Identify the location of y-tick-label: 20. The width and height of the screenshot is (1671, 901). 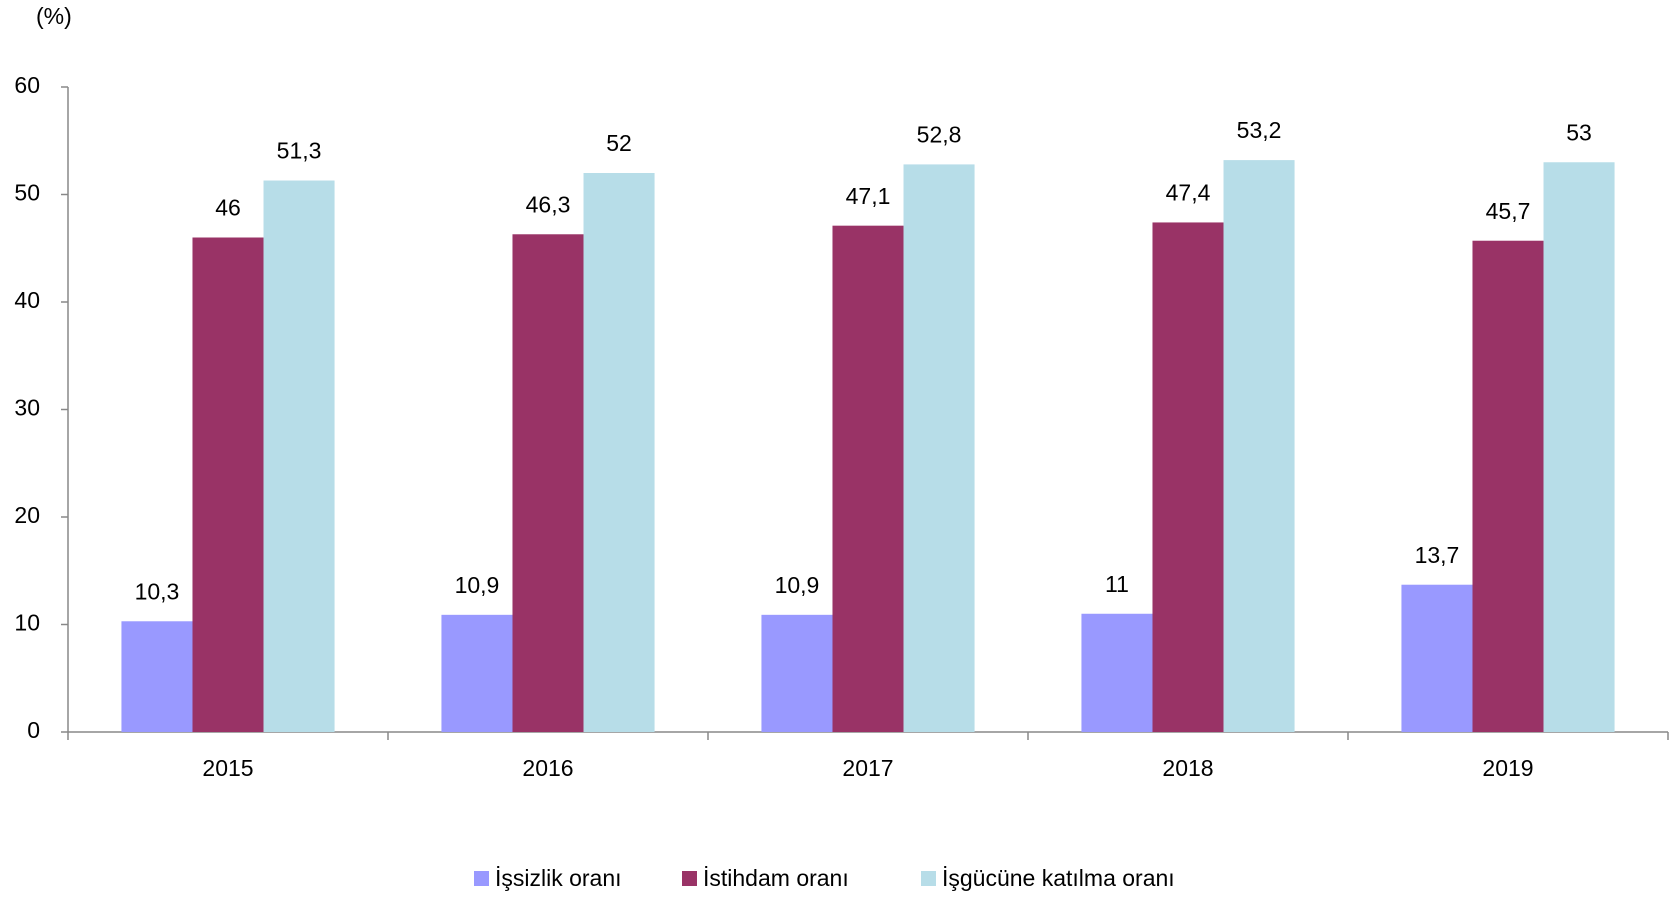
(27, 515).